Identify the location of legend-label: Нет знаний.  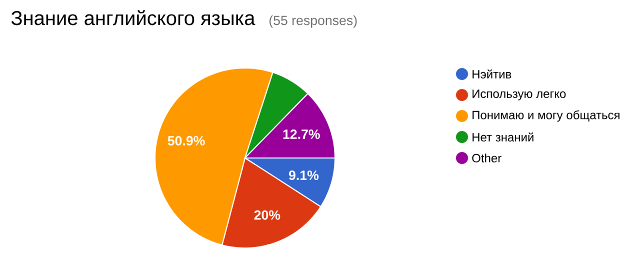
(503, 137).